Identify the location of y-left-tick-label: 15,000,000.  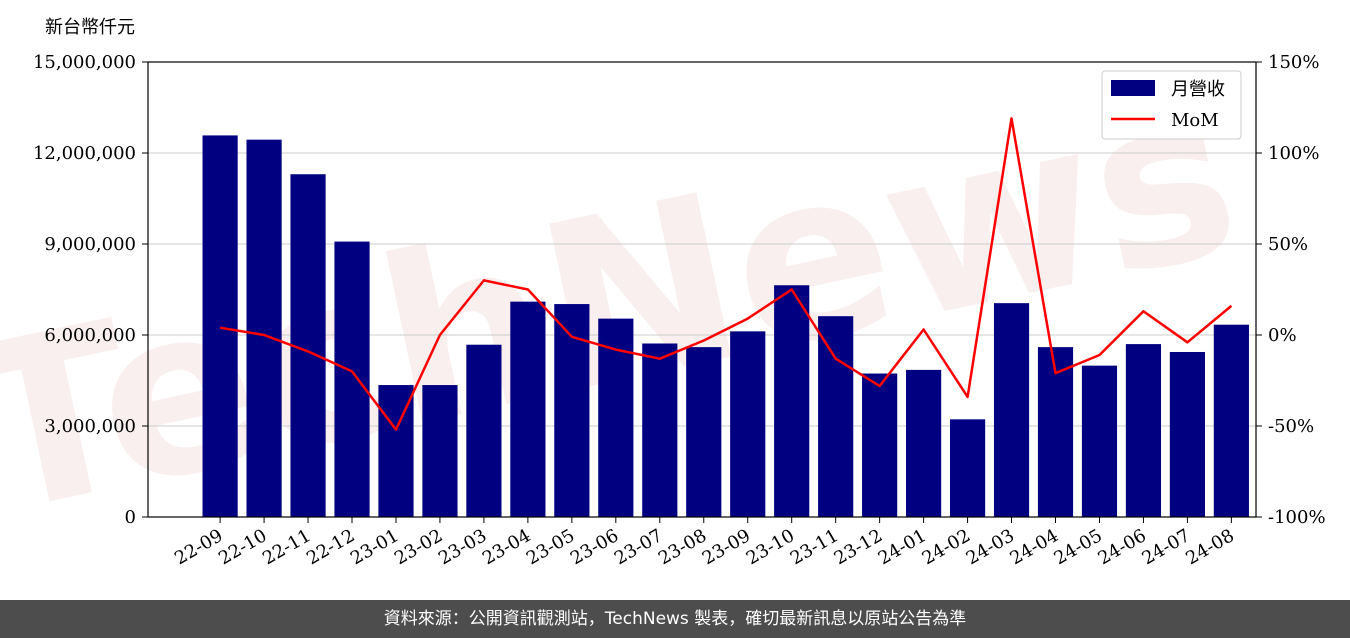
(84, 62).